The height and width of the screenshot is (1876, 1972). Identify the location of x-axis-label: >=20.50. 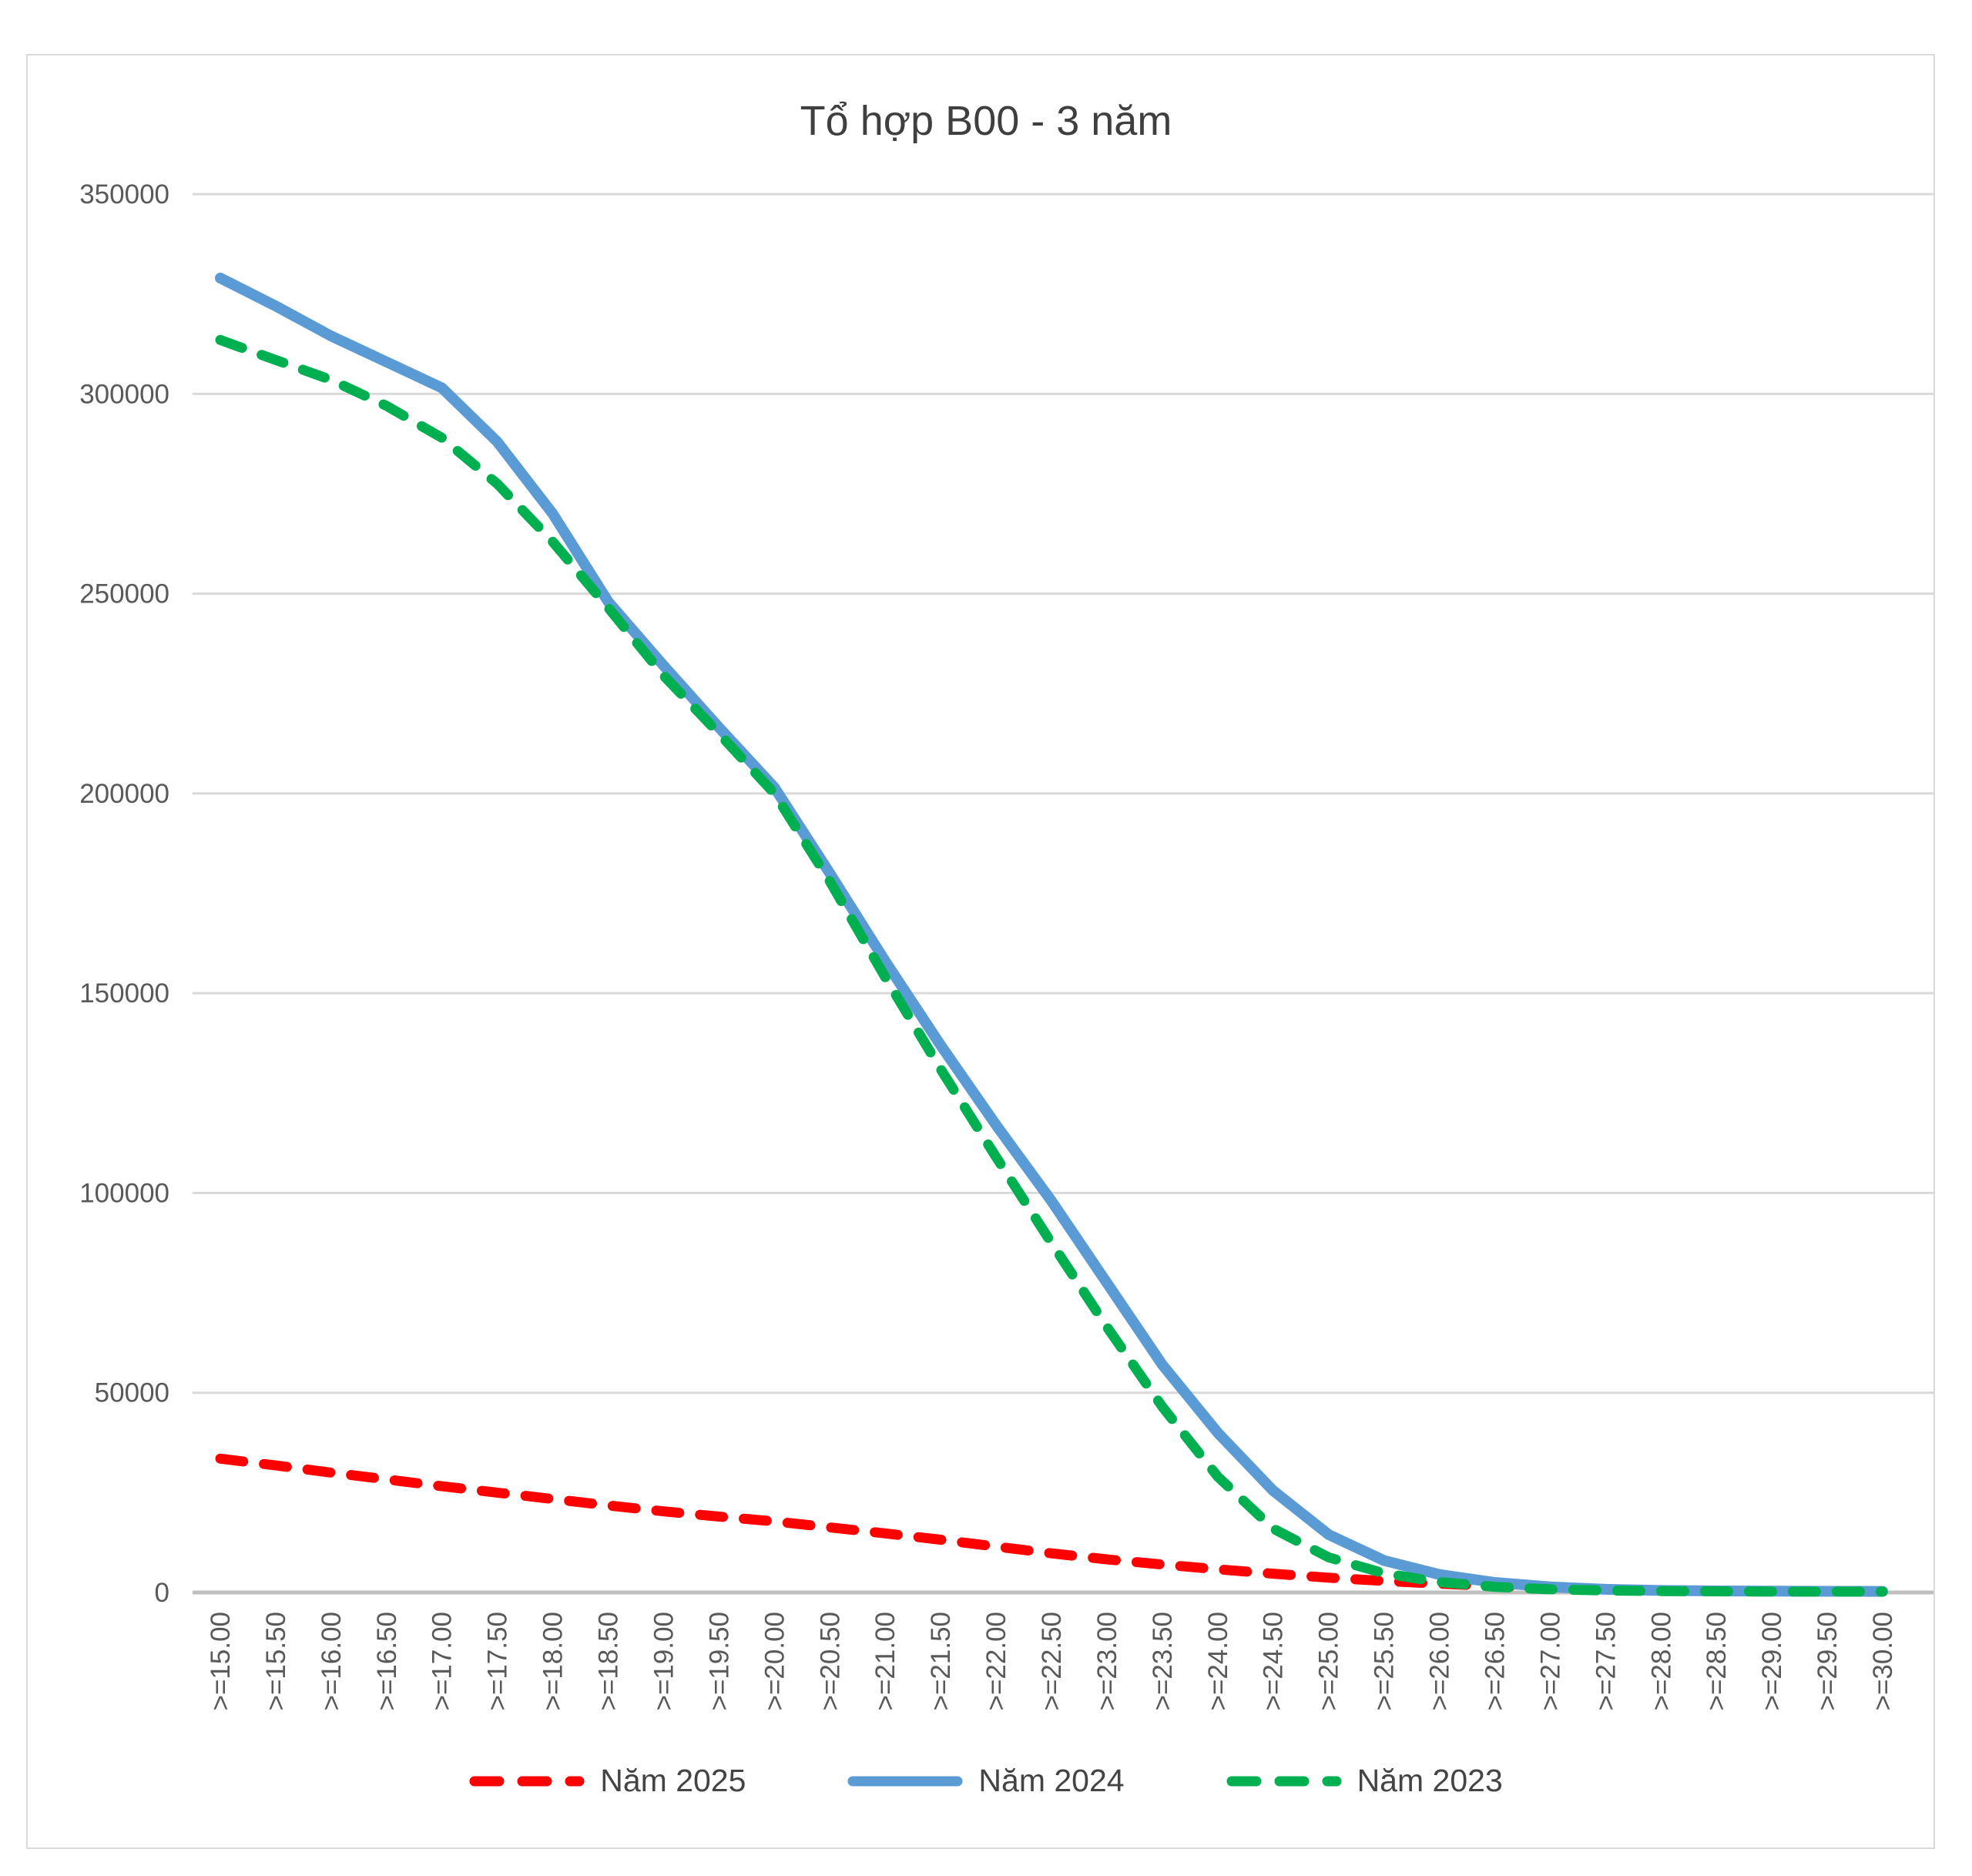
(830, 1661).